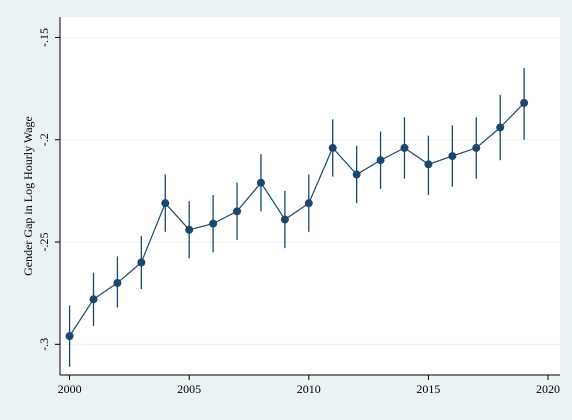 The width and height of the screenshot is (572, 420). Describe the element at coordinates (44, 242) in the screenshot. I see `y-tick-label: -.25` at that location.